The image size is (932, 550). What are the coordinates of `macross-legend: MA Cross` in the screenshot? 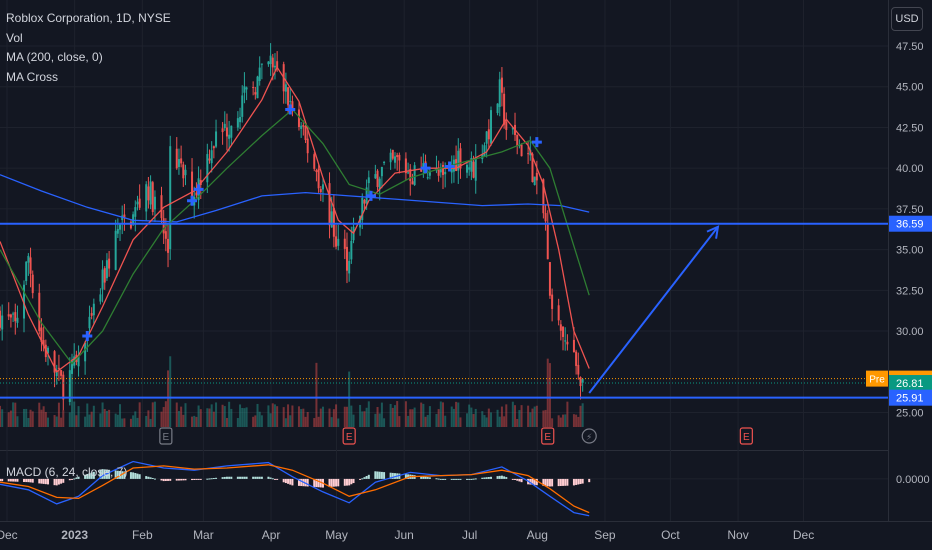 It's located at (32, 76).